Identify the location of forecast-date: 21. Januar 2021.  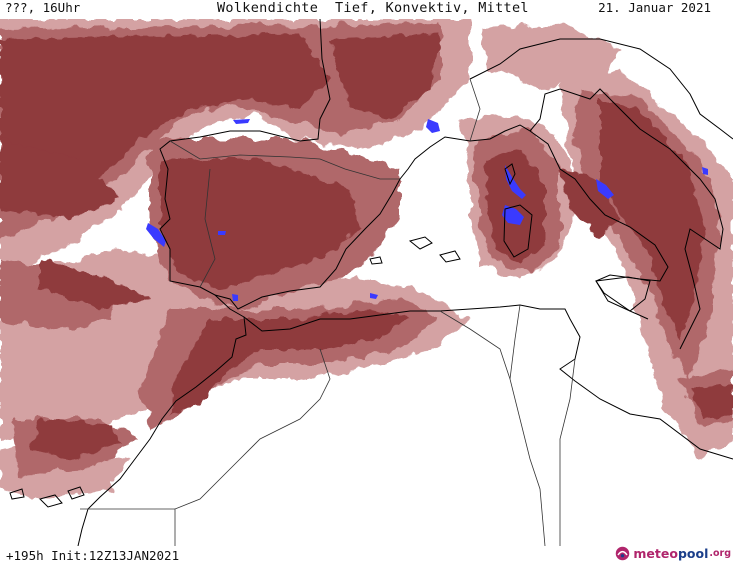
(654, 7).